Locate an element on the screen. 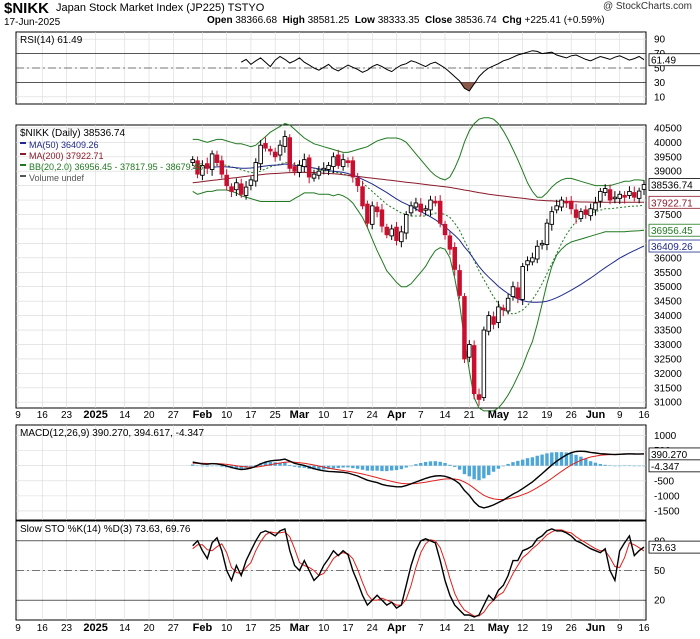 The height and width of the screenshot is (639, 700). x-axis-label: Feb is located at coordinates (203, 628).